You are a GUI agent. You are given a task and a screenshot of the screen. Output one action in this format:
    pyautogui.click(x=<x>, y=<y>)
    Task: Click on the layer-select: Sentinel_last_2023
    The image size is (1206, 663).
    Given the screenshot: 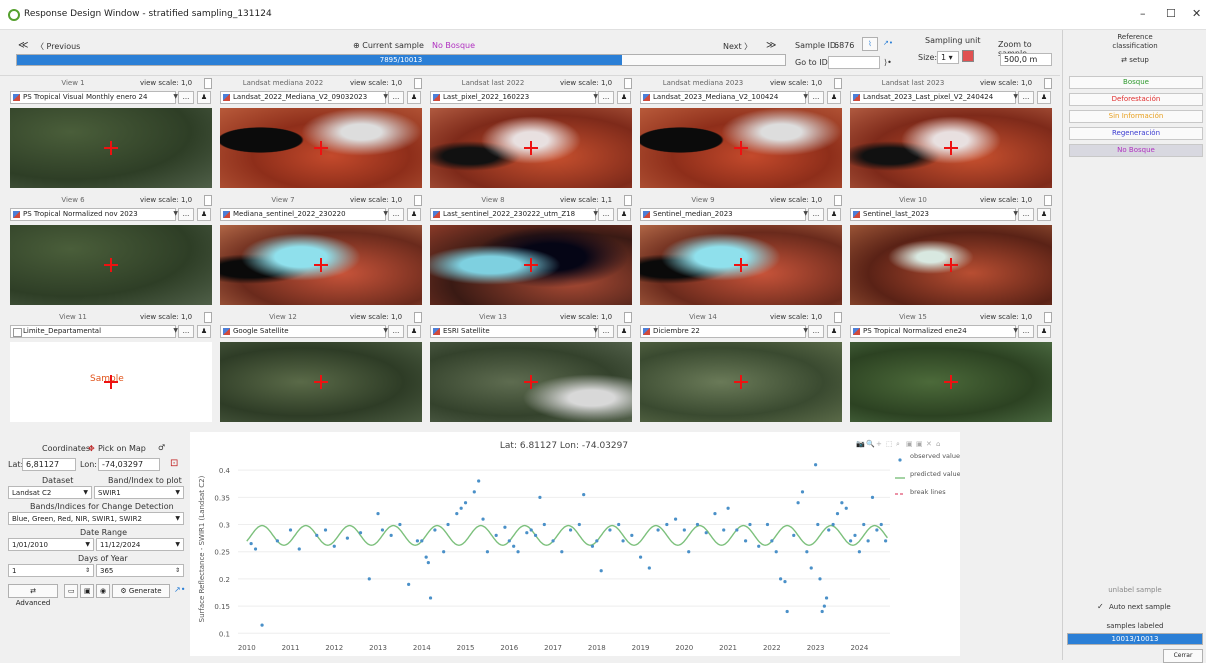 What is the action you would take?
    pyautogui.click(x=933, y=214)
    